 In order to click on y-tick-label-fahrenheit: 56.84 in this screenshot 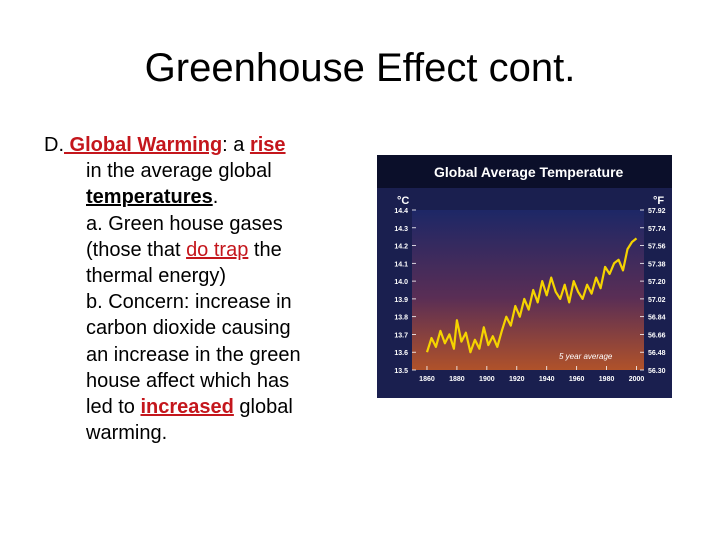, I will do `click(657, 318)`.